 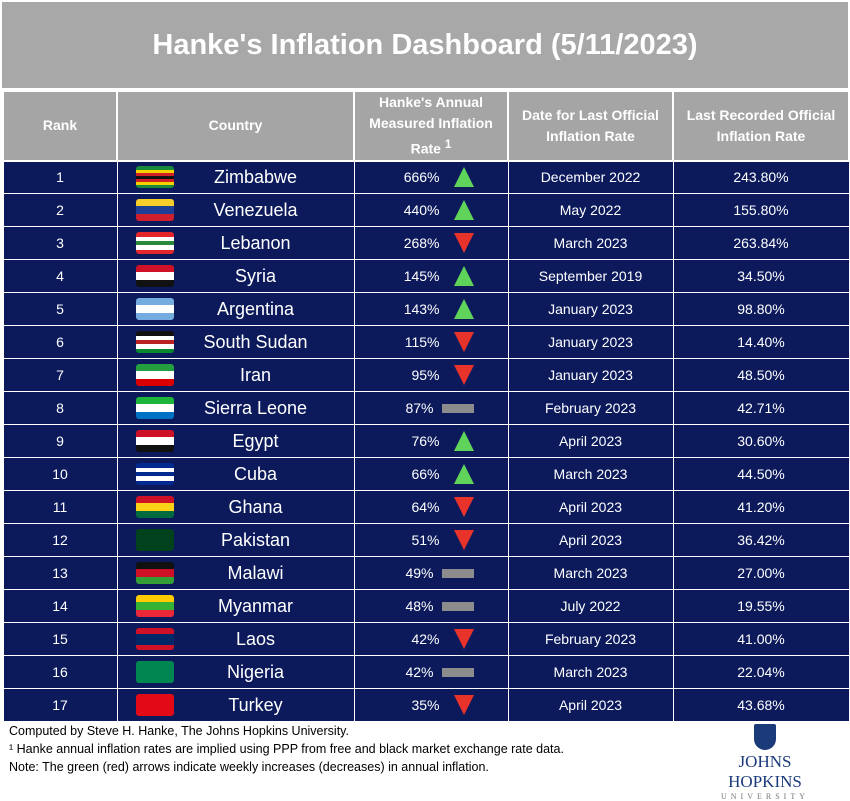 I want to click on hanke-rate-cell: 87%, so click(x=431, y=408).